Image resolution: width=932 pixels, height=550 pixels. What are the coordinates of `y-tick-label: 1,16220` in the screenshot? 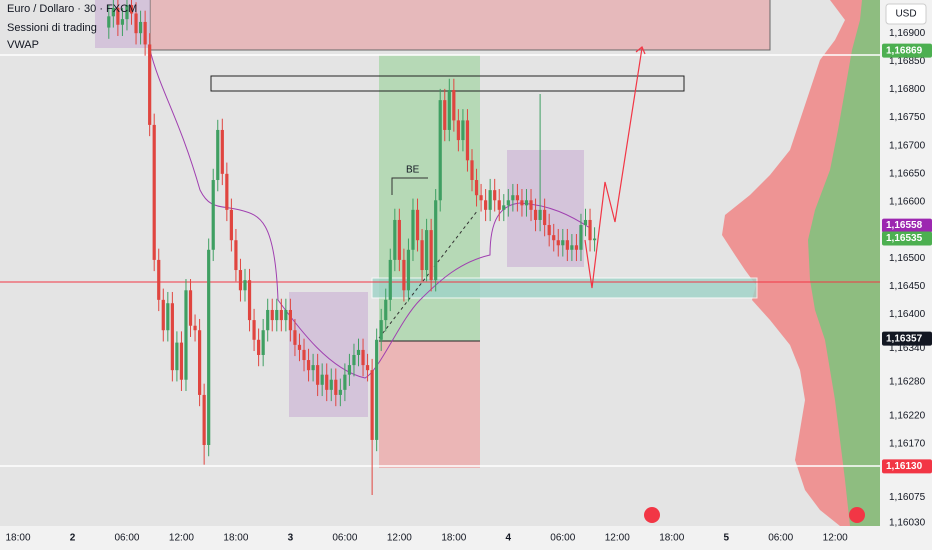 It's located at (907, 415).